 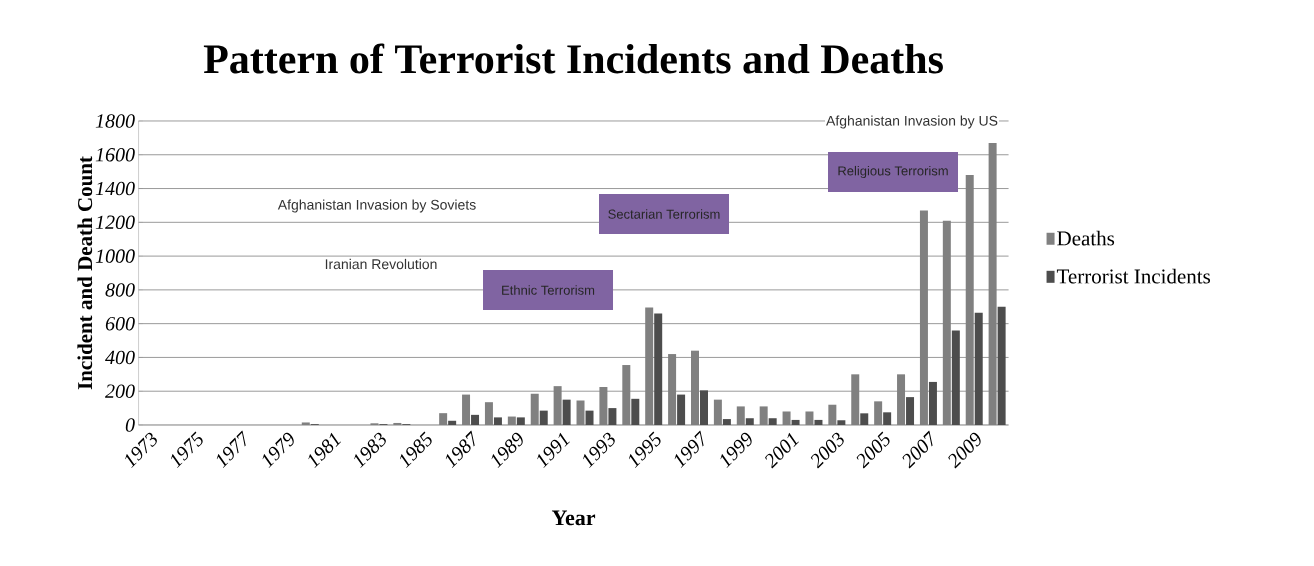 I want to click on legend-label: Deaths, so click(x=1086, y=238).